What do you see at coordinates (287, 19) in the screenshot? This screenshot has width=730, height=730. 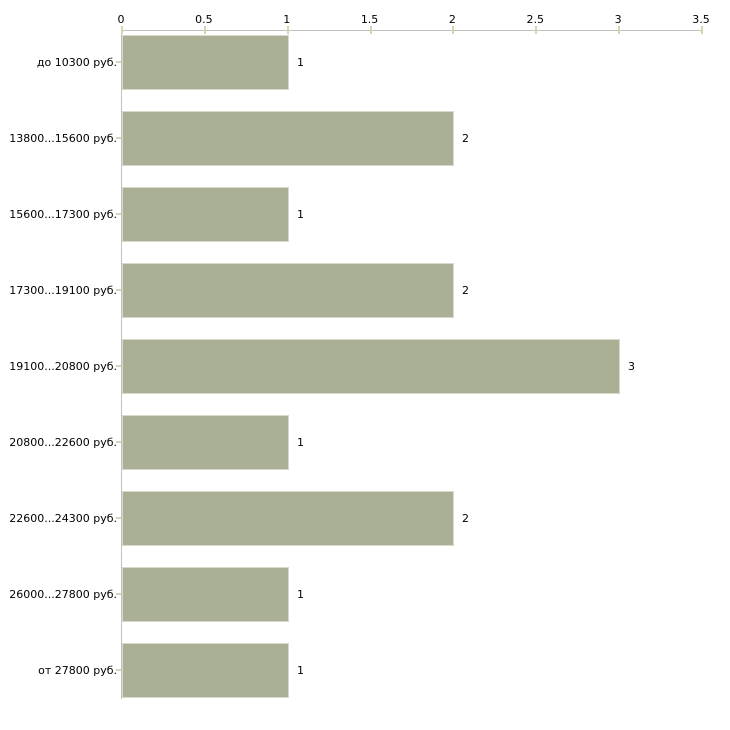 I see `x-axis-tick-label: 1` at bounding box center [287, 19].